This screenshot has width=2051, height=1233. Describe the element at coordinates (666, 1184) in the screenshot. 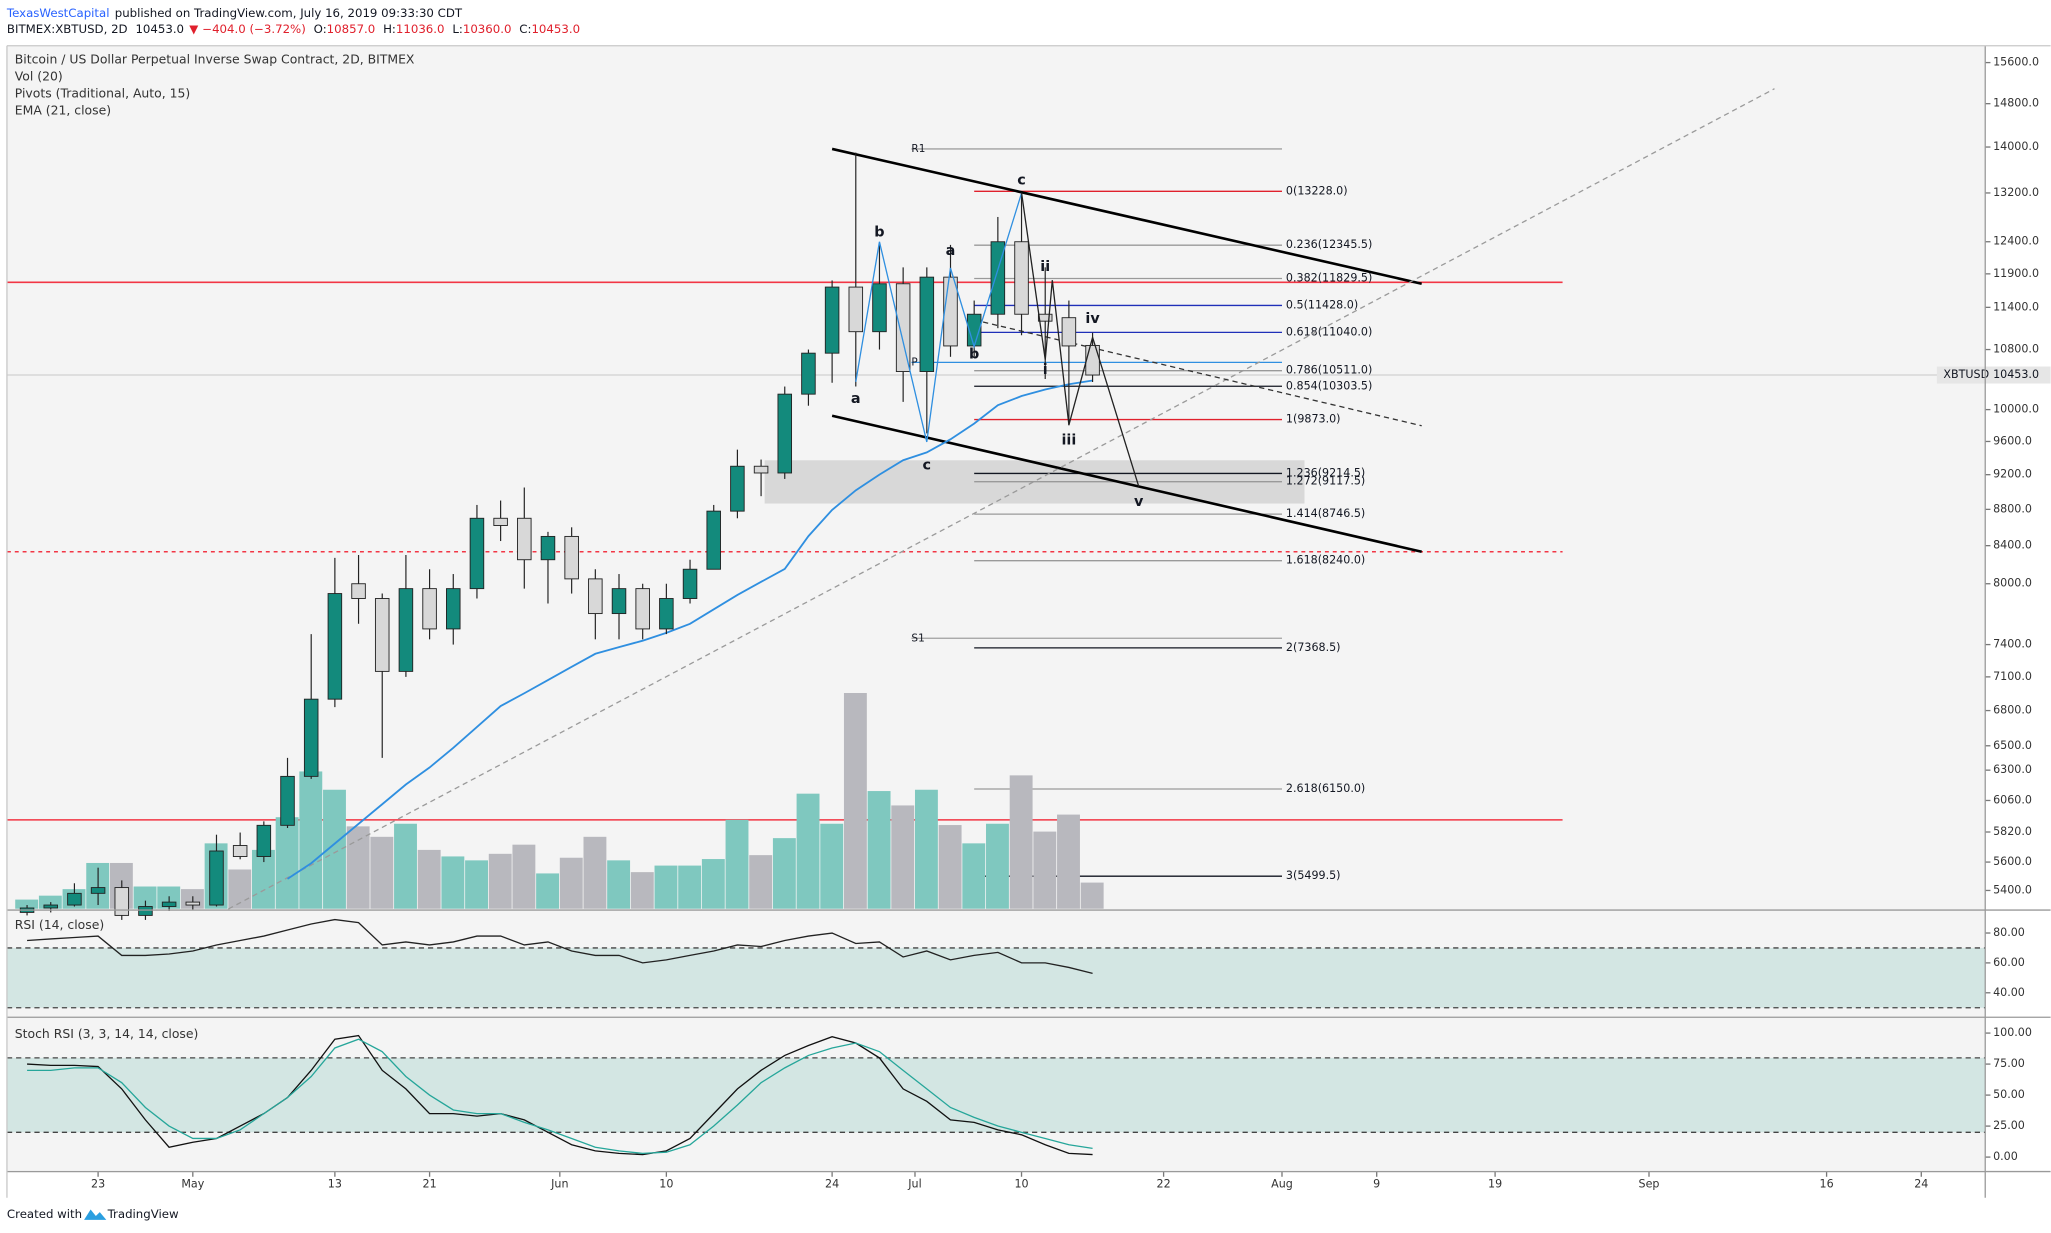

I see `x-tick-label: 10` at that location.